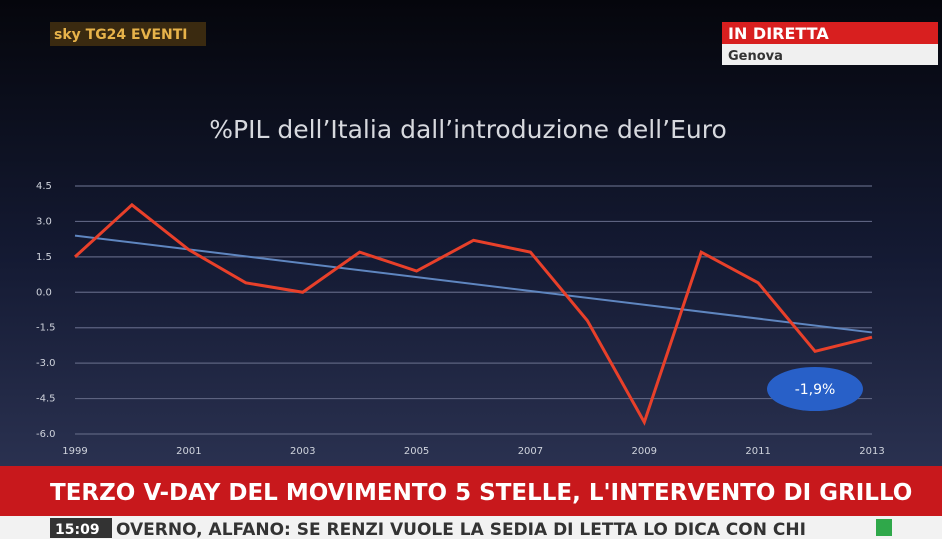  What do you see at coordinates (44, 257) in the screenshot?
I see `y-tick-label: 1.5` at bounding box center [44, 257].